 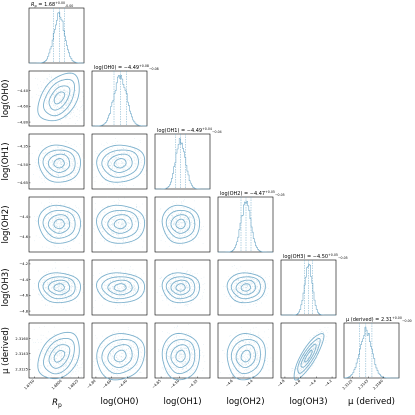 What do you see at coordinates (52, 224) in the screenshot?
I see `panel-3-0: −4.6 −4.4` at bounding box center [52, 224].